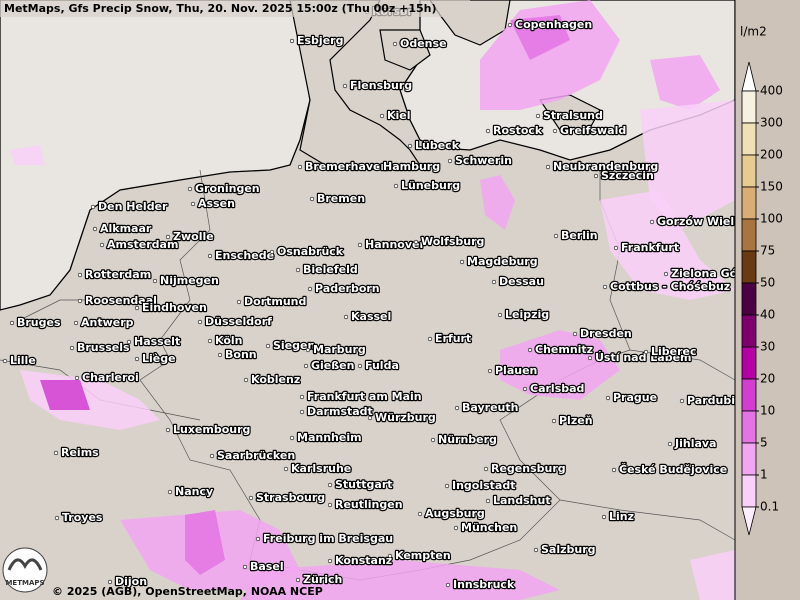 This screenshot has height=600, width=800. I want to click on city-label: Groningen, so click(227, 188).